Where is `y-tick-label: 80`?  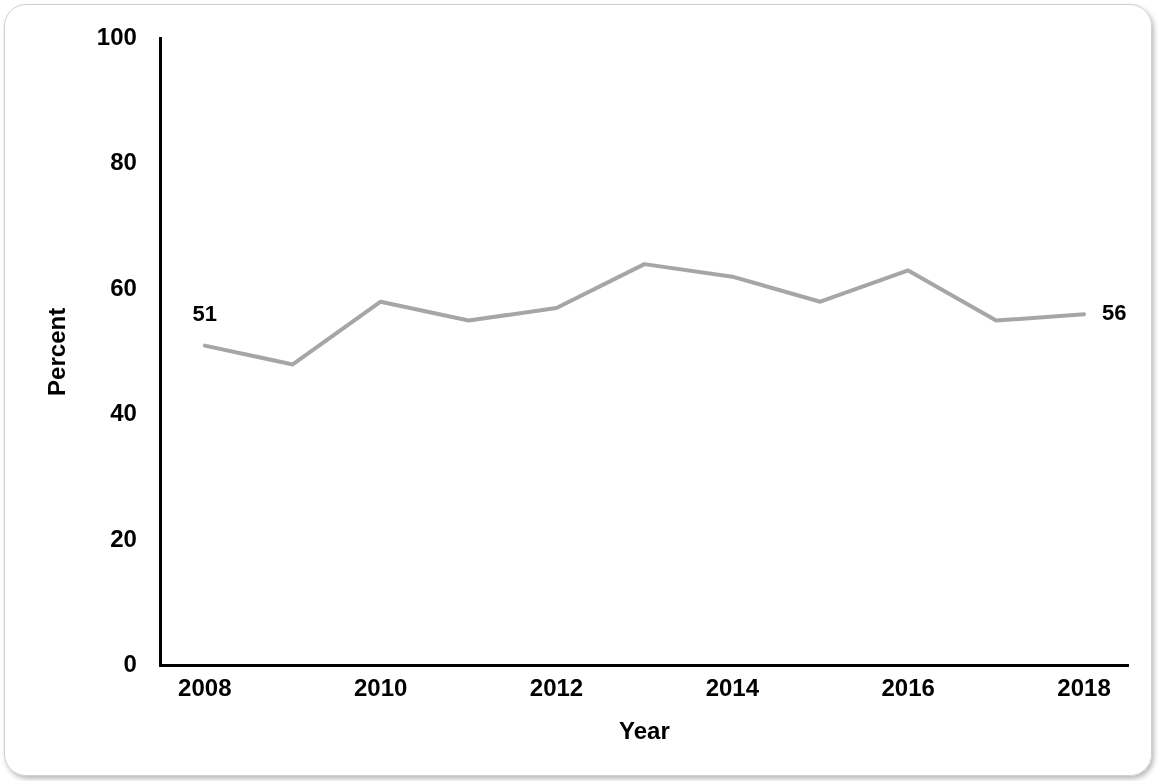
y-tick-label: 80 is located at coordinates (123, 162).